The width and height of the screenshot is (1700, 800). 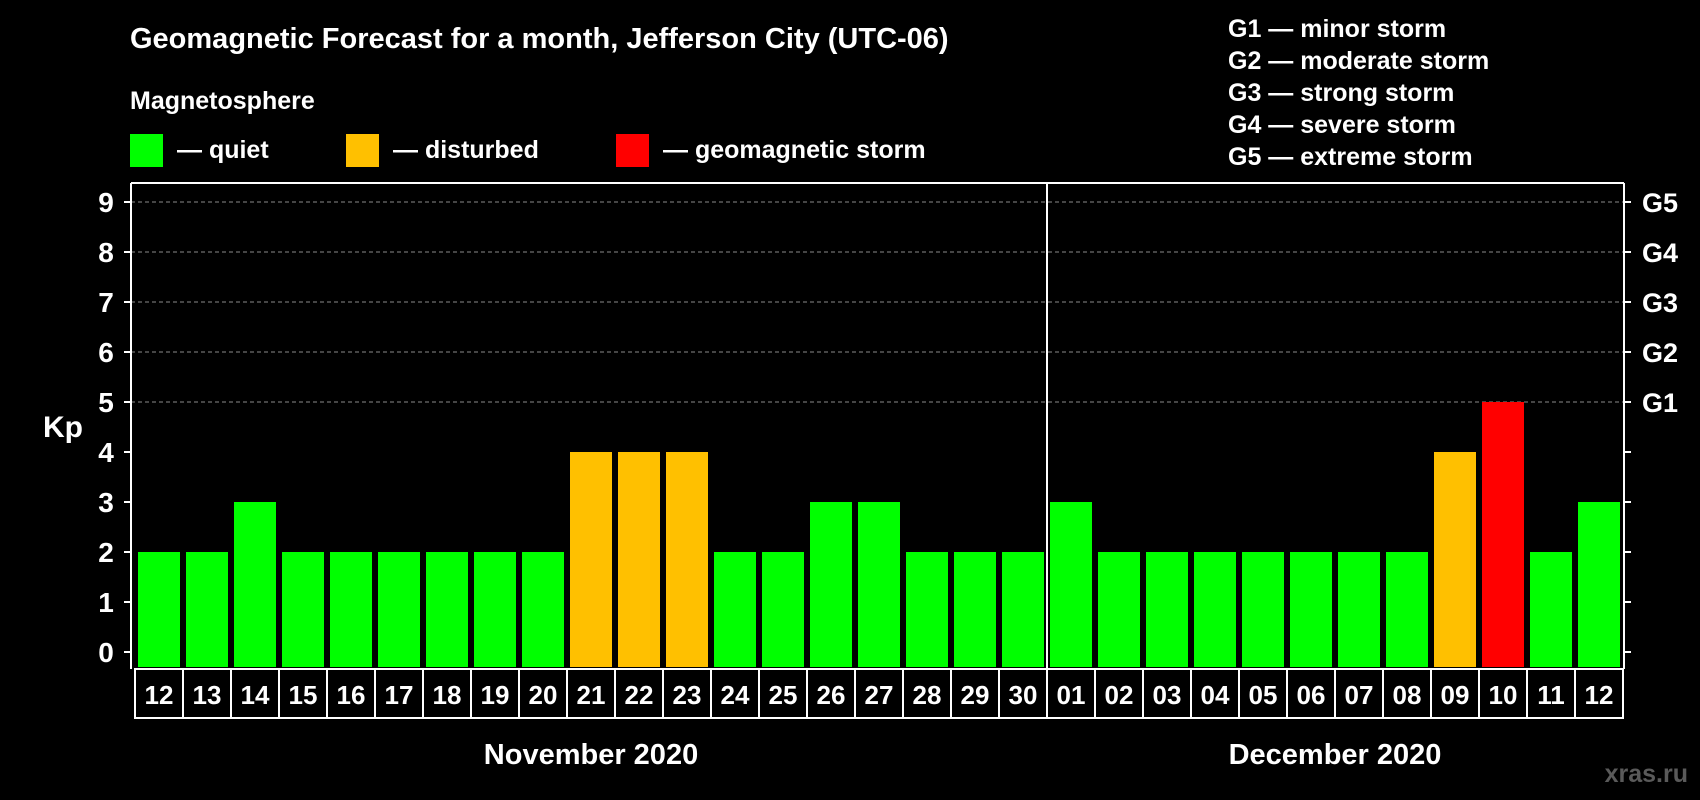 What do you see at coordinates (1342, 125) in the screenshot?
I see `storm-legend-item: G4 — severe storm` at bounding box center [1342, 125].